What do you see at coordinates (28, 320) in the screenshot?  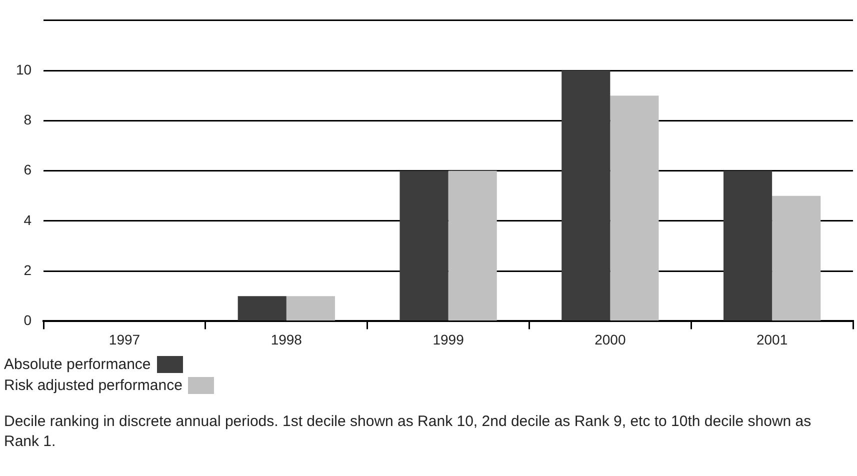 I see `y-tick-label: 0` at bounding box center [28, 320].